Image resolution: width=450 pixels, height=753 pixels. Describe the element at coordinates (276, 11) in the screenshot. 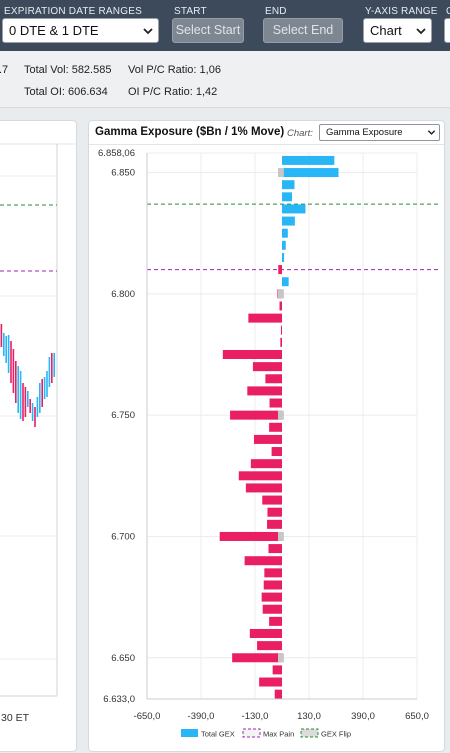

I see `end-label: END` at that location.